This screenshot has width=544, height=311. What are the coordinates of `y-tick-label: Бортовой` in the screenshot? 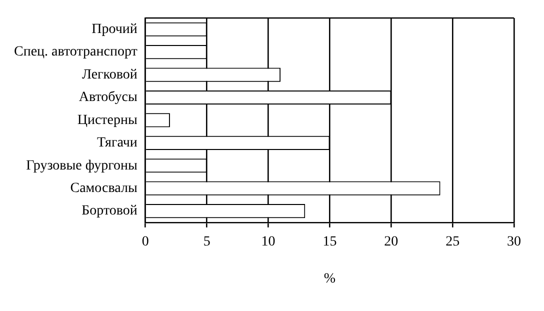 It's located at (110, 211).